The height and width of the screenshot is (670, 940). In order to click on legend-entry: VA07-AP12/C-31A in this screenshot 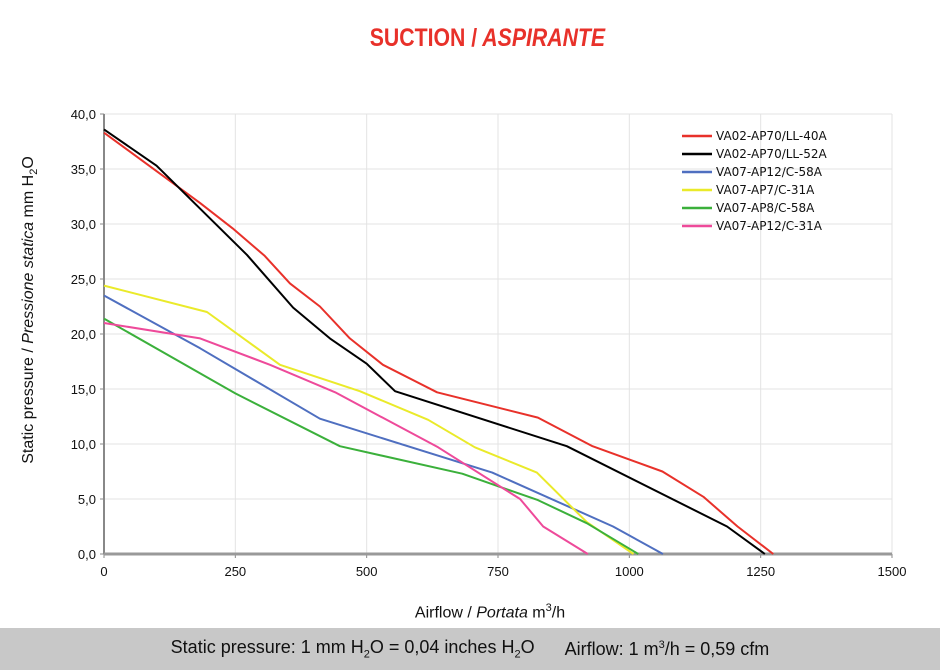, I will do `click(769, 226)`.